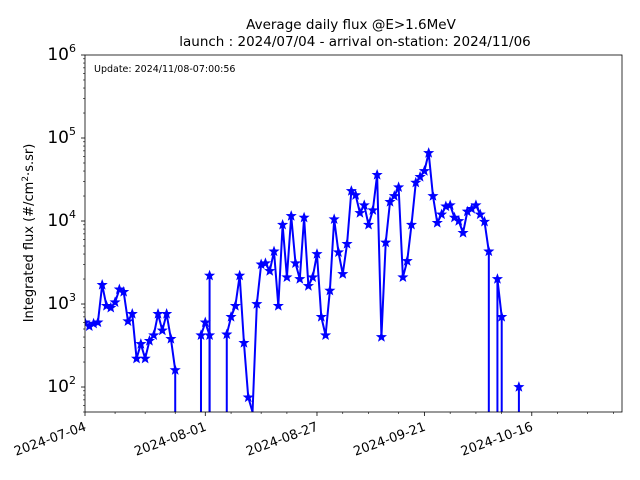 The image size is (640, 480). I want to click on y-tick-label: 10⁴, so click(61, 219).